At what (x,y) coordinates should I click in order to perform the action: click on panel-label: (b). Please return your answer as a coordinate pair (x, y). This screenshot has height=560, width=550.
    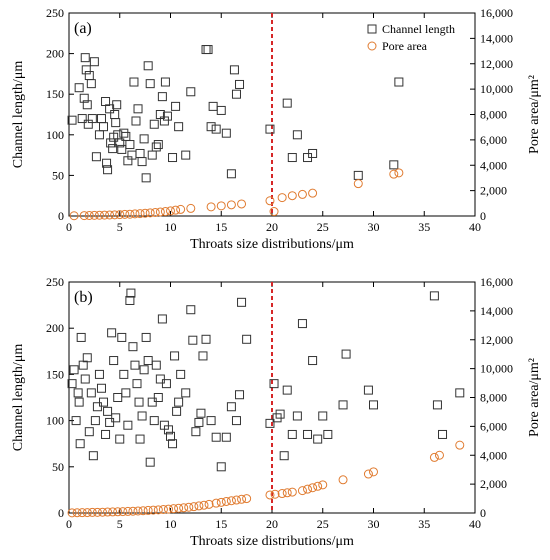
    Looking at the image, I should click on (83, 297).